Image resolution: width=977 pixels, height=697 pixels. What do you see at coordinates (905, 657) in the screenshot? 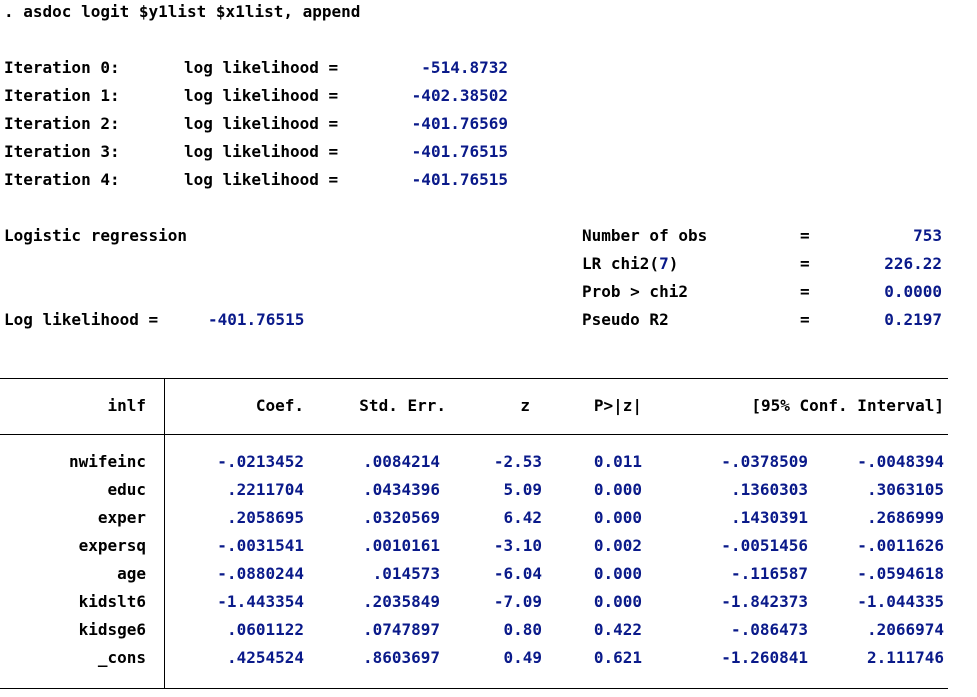
I see `cell-ci-upper: 2.111746` at bounding box center [905, 657].